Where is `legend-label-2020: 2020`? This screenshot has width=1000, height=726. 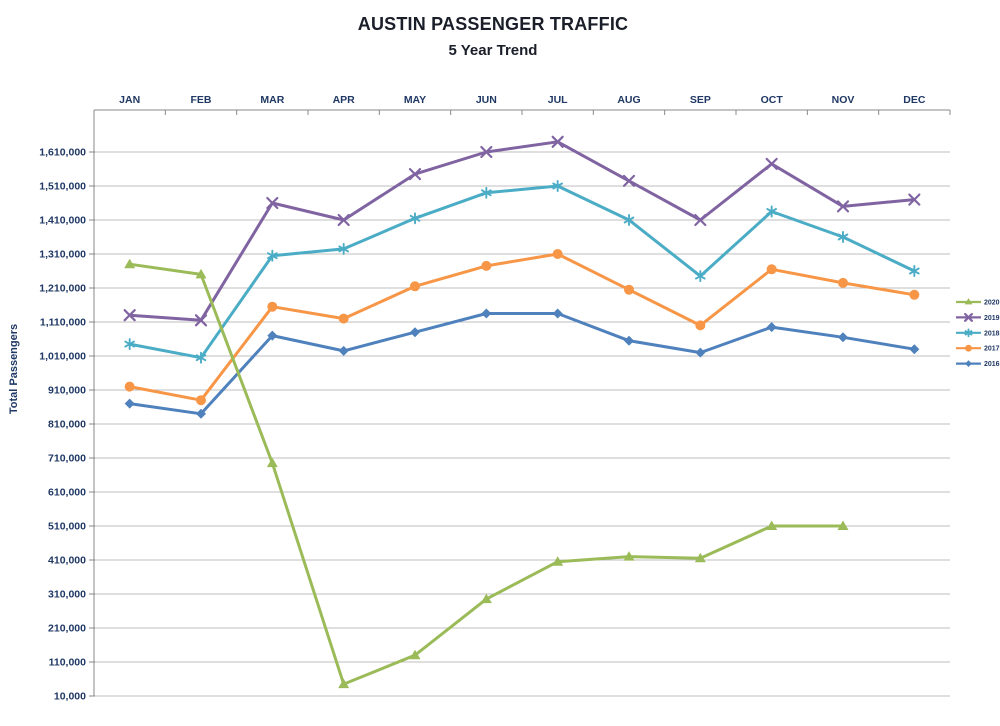 legend-label-2020: 2020 is located at coordinates (992, 303).